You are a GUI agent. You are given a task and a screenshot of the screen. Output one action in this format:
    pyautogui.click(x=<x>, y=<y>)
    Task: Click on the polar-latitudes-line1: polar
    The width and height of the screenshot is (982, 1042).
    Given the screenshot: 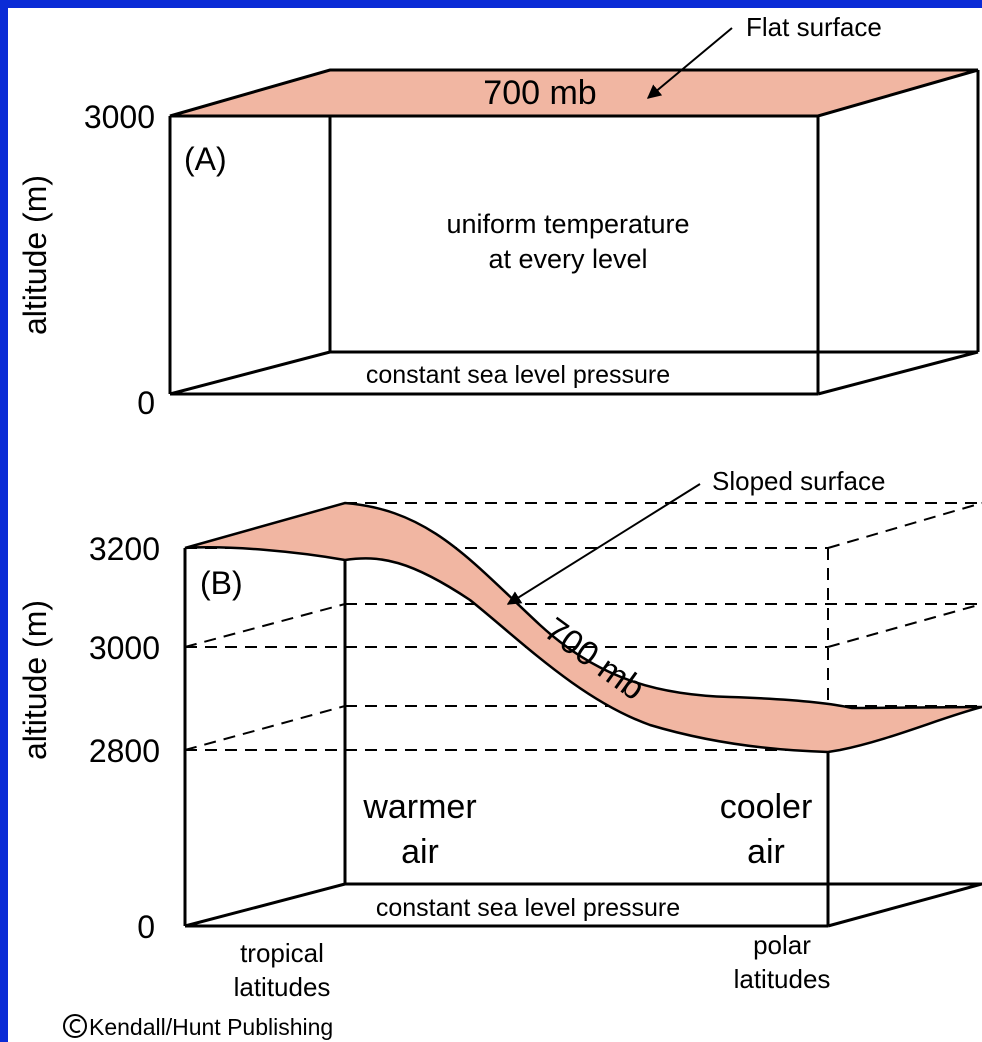 What is the action you would take?
    pyautogui.click(x=782, y=945)
    